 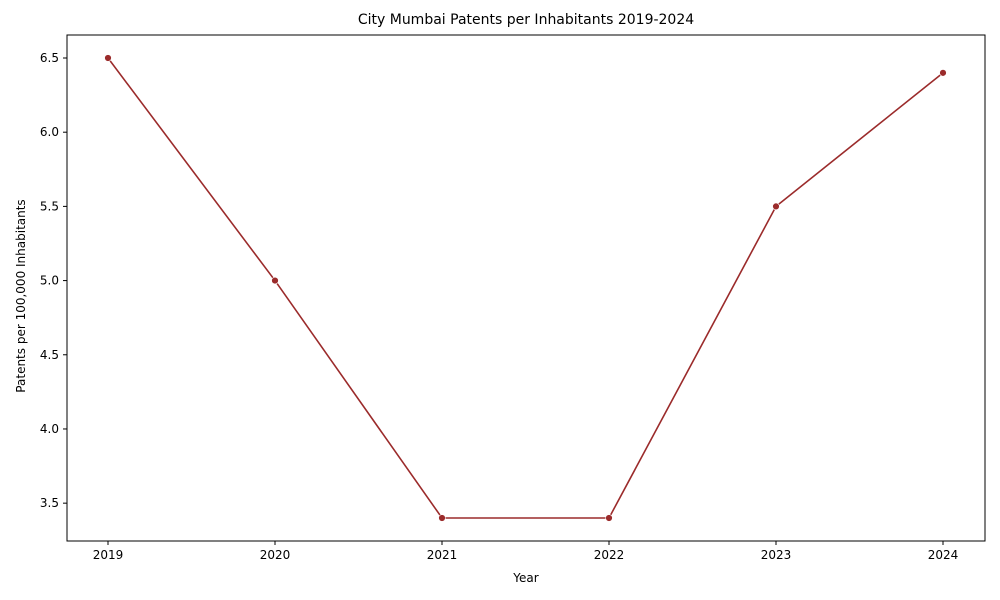 I want to click on y-axis-label: Patents per 100,000 Inhabitants, so click(x=21, y=295).